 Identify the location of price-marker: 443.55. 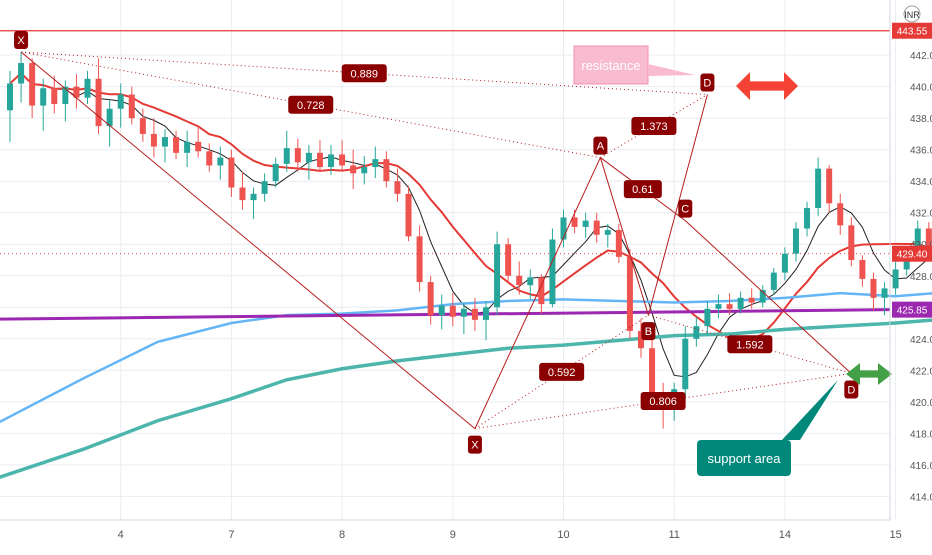
(912, 30).